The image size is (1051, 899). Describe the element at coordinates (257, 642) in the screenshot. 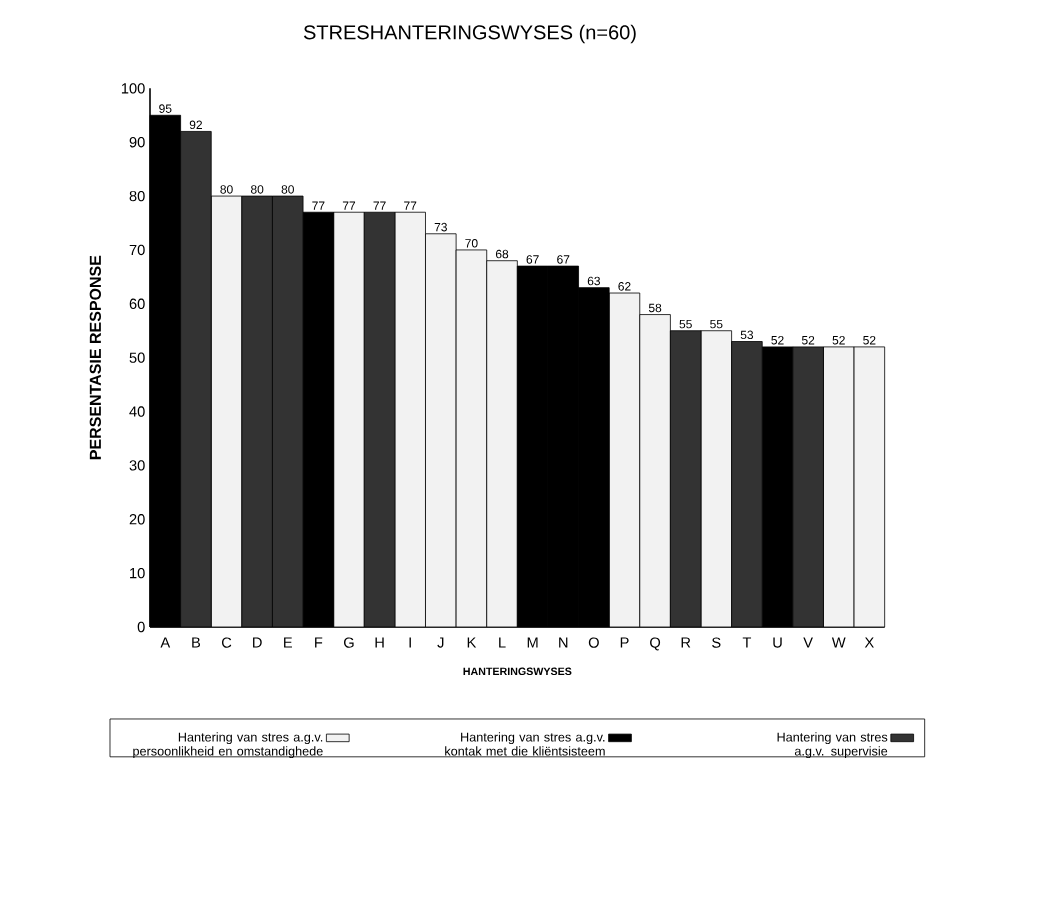

I see `x-tick-label: D` at that location.